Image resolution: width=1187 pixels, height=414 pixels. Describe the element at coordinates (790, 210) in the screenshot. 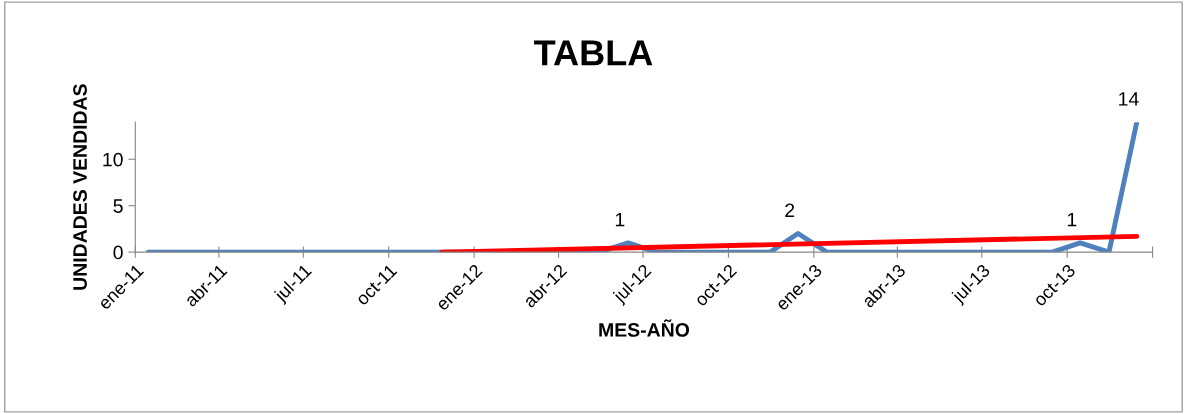

I see `data-label: 2` at that location.